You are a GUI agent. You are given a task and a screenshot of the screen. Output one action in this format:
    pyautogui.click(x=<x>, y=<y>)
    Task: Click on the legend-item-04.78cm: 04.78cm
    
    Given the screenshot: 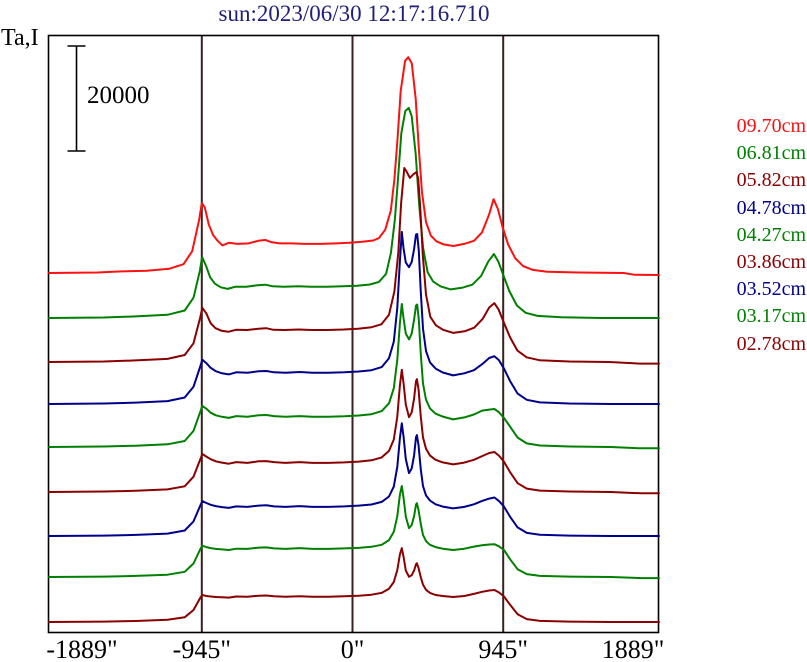 What is the action you would take?
    pyautogui.click(x=771, y=207)
    